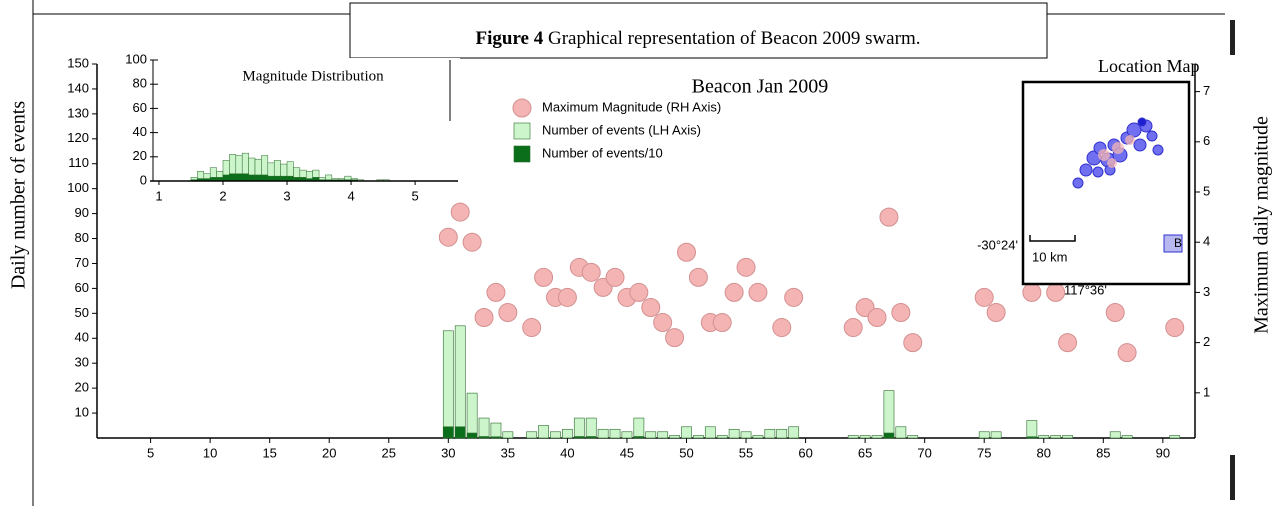 This screenshot has width=1277, height=506. Describe the element at coordinates (78, 162) in the screenshot. I see `y-tick-label: 110` at that location.